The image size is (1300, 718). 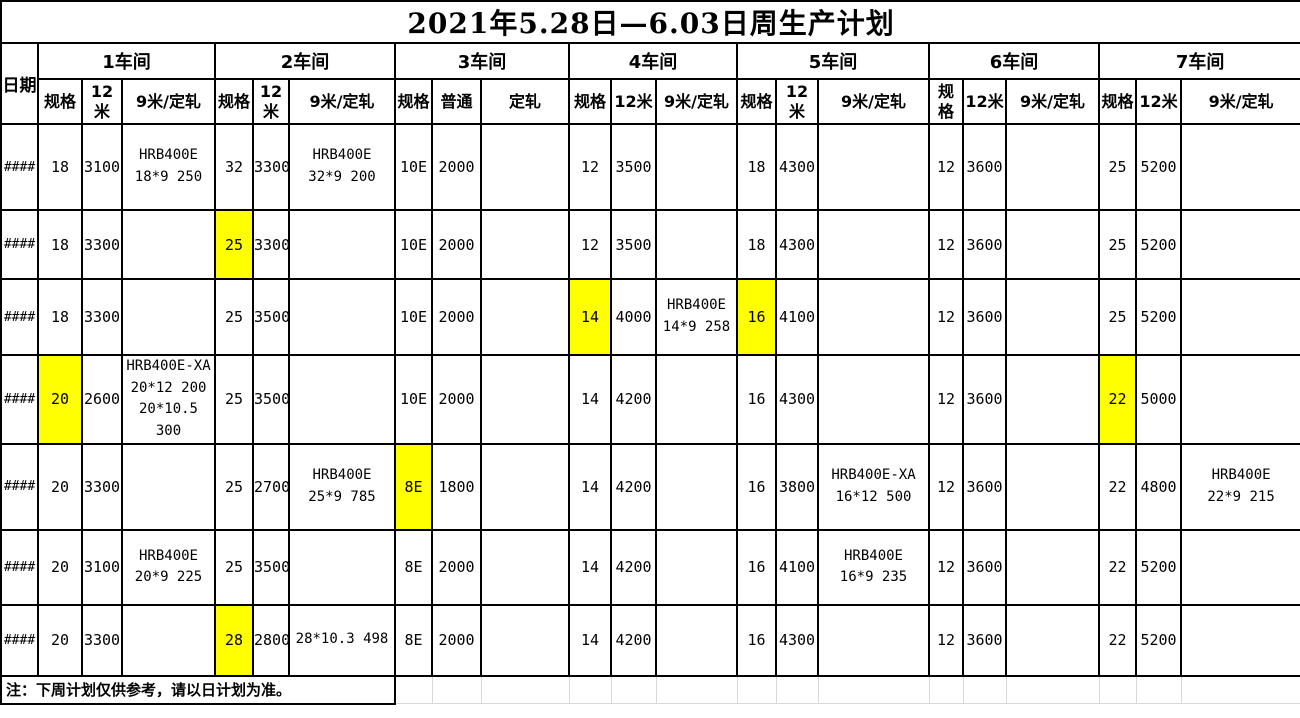 What do you see at coordinates (271, 640) in the screenshot?
I see `qty-cell: 2800` at bounding box center [271, 640].